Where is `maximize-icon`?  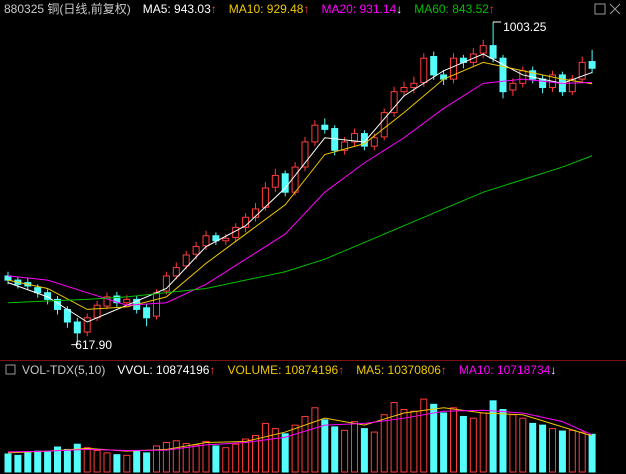
maximize-icon is located at coordinates (600, 9).